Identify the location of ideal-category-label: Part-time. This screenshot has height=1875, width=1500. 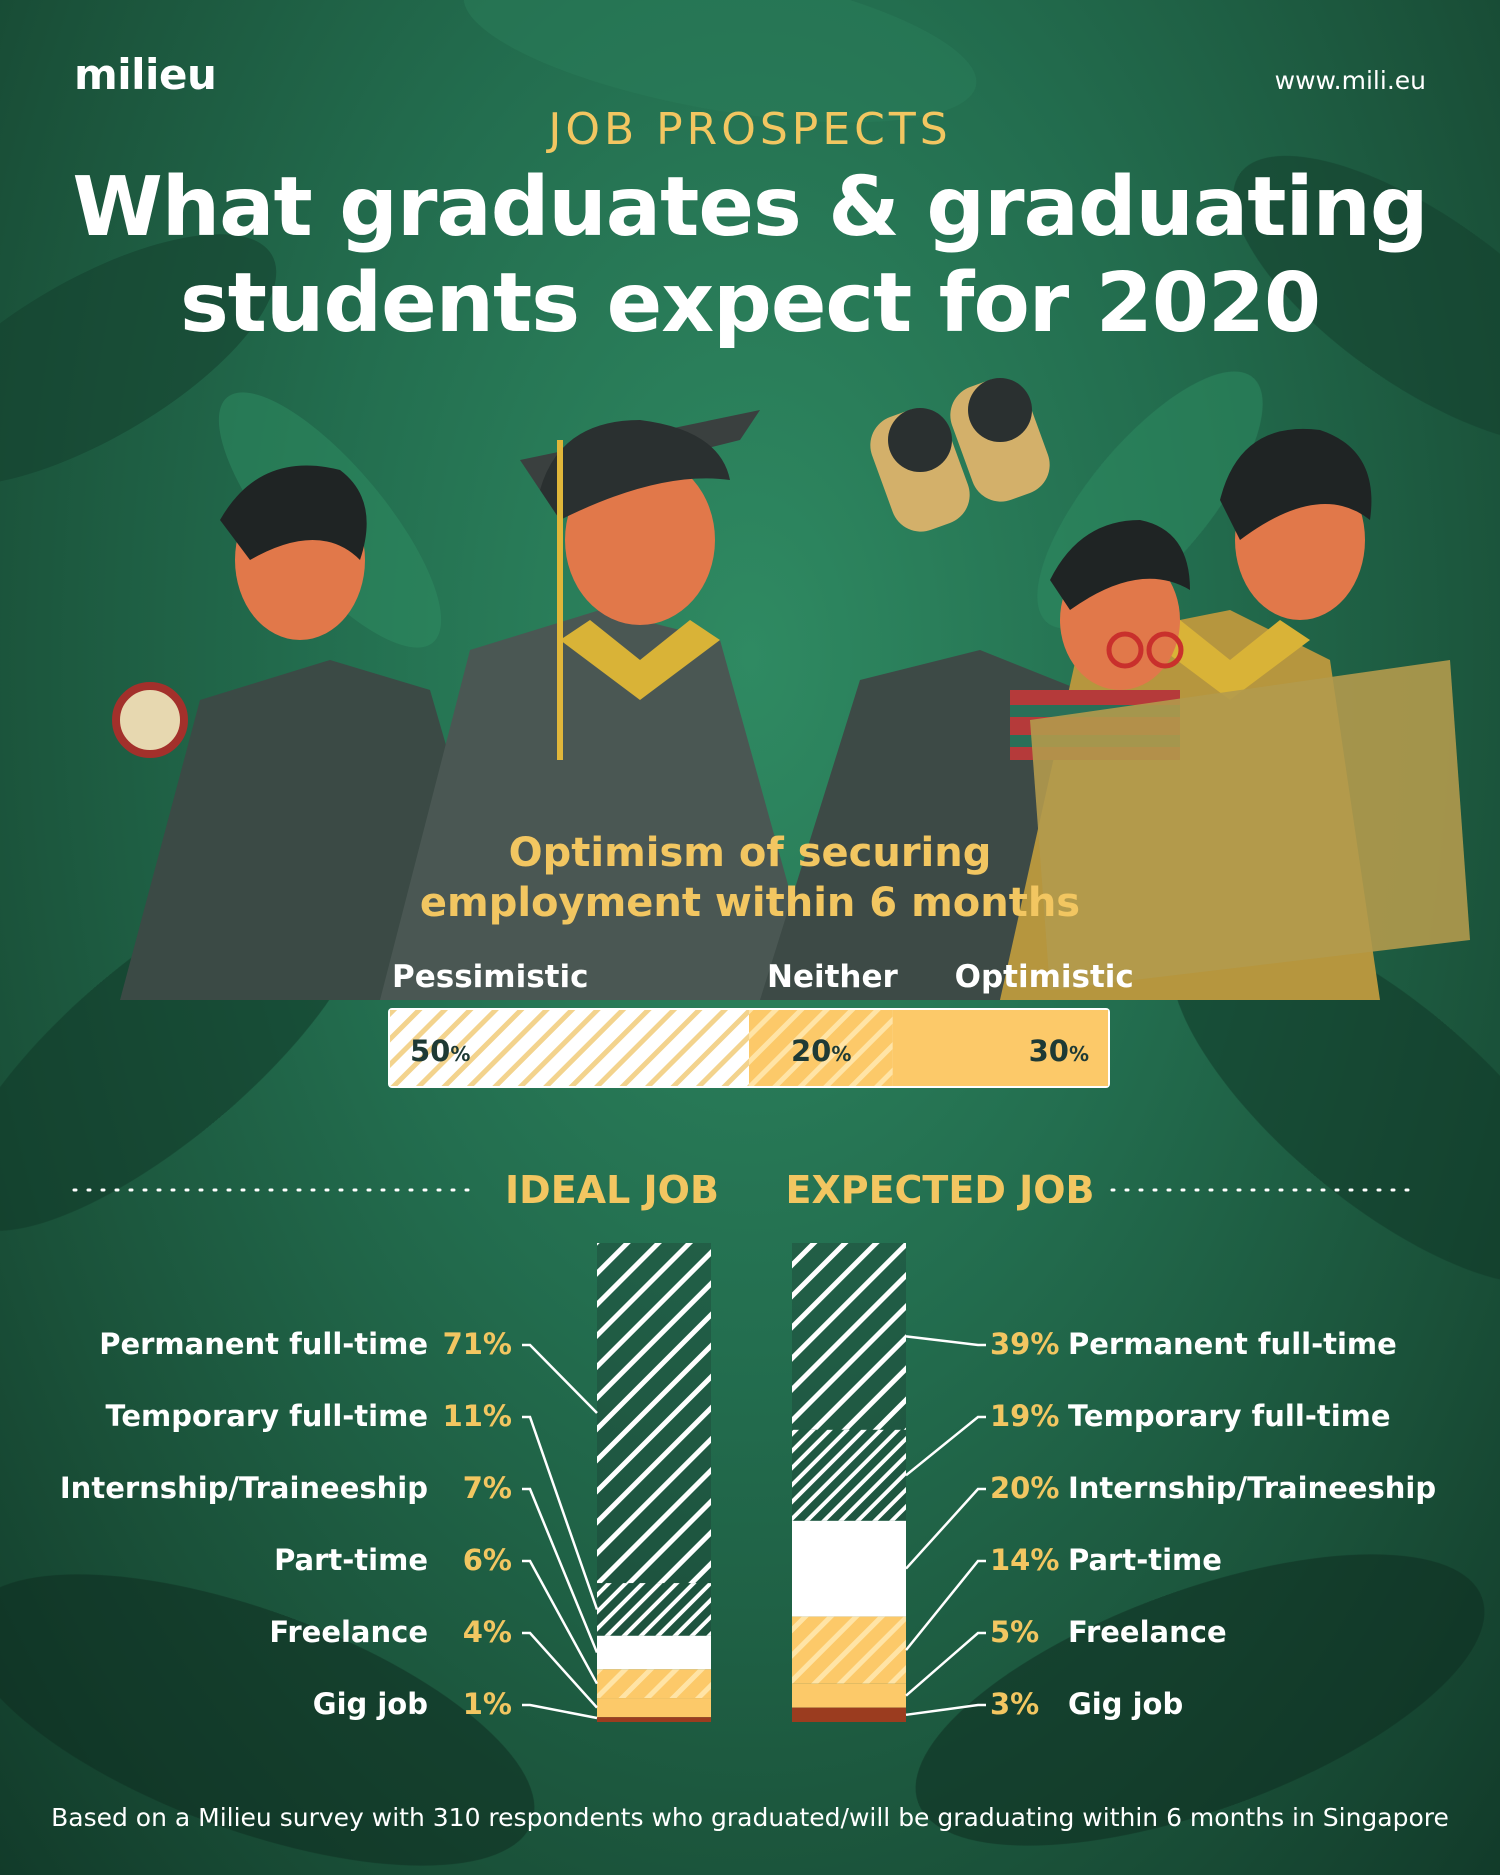
(351, 1560).